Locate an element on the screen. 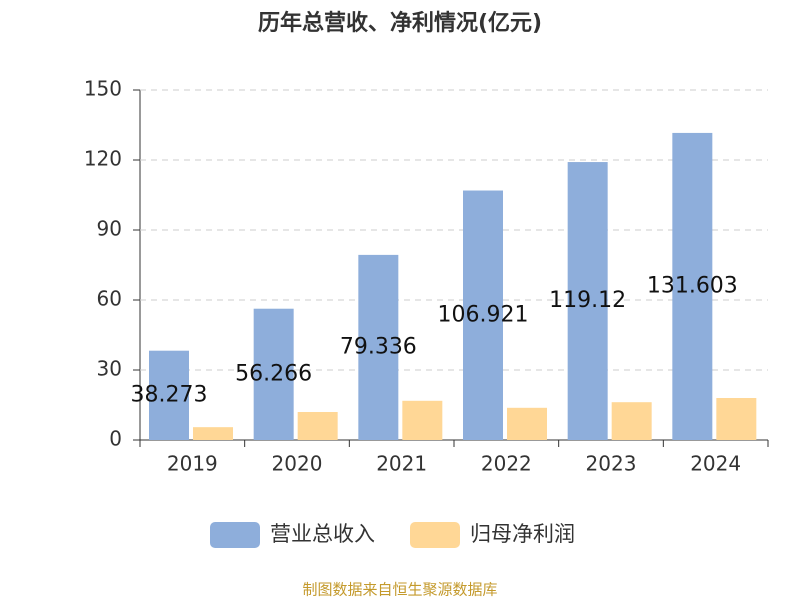  y-tick-label: 120 is located at coordinates (103, 159).